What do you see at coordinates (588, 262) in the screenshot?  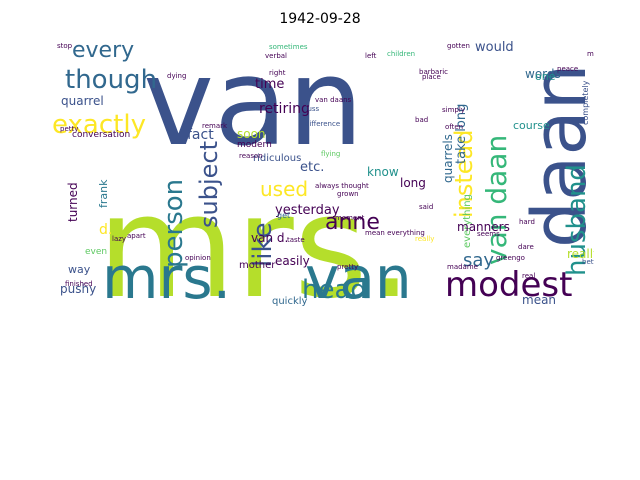 I see `cloud-word: better` at bounding box center [588, 262].